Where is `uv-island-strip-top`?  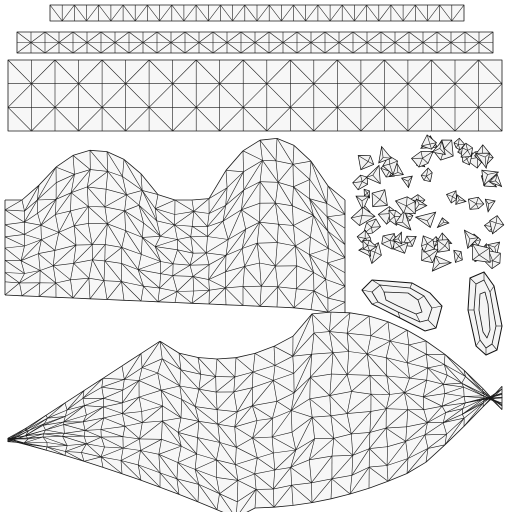
uv-island-strip-top is located at coordinates (257, 13).